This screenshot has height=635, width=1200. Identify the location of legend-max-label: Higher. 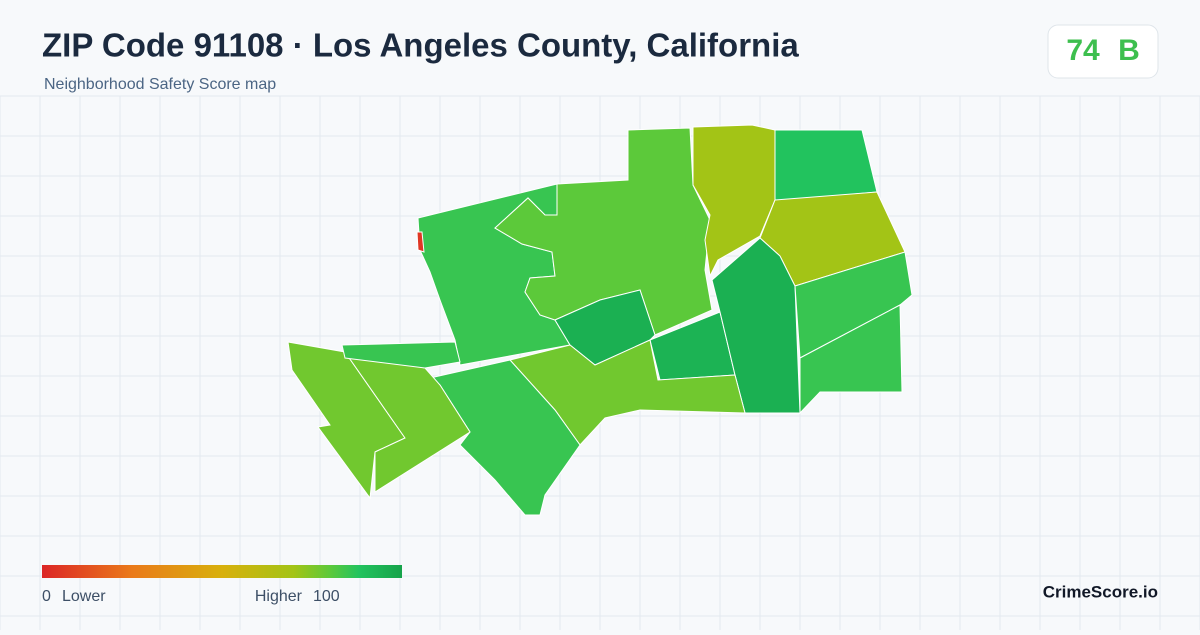
(279, 596).